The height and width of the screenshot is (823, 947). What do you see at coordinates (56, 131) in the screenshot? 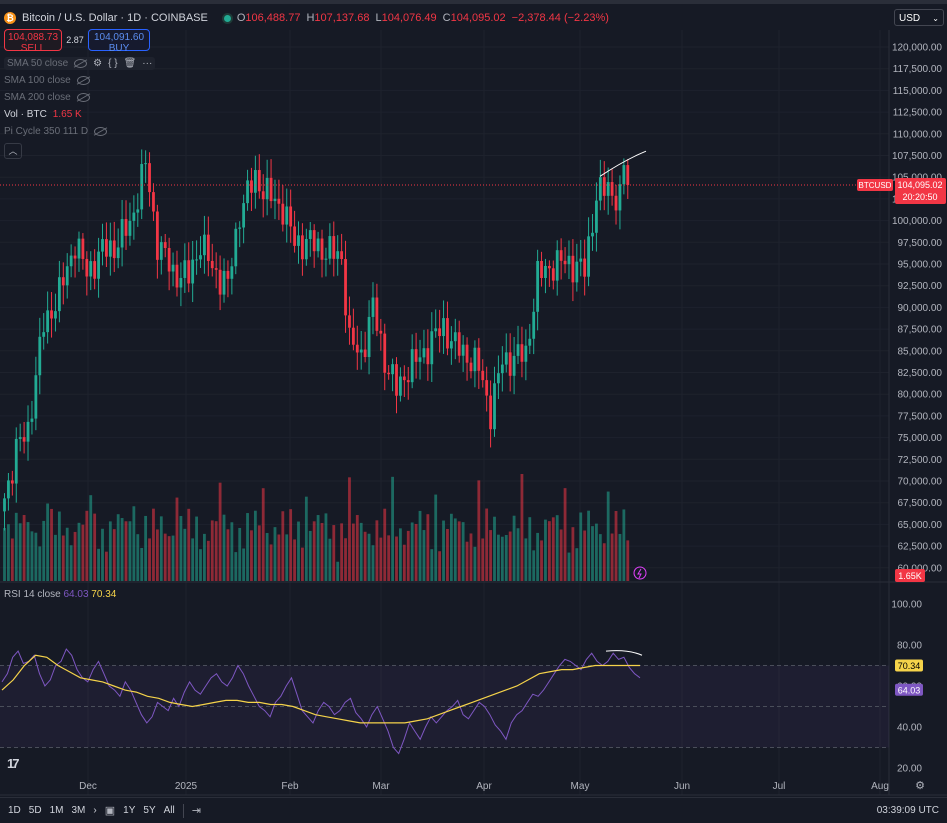
I see `indicator-pi-cycle: Pi Cycle 350 111 D` at bounding box center [56, 131].